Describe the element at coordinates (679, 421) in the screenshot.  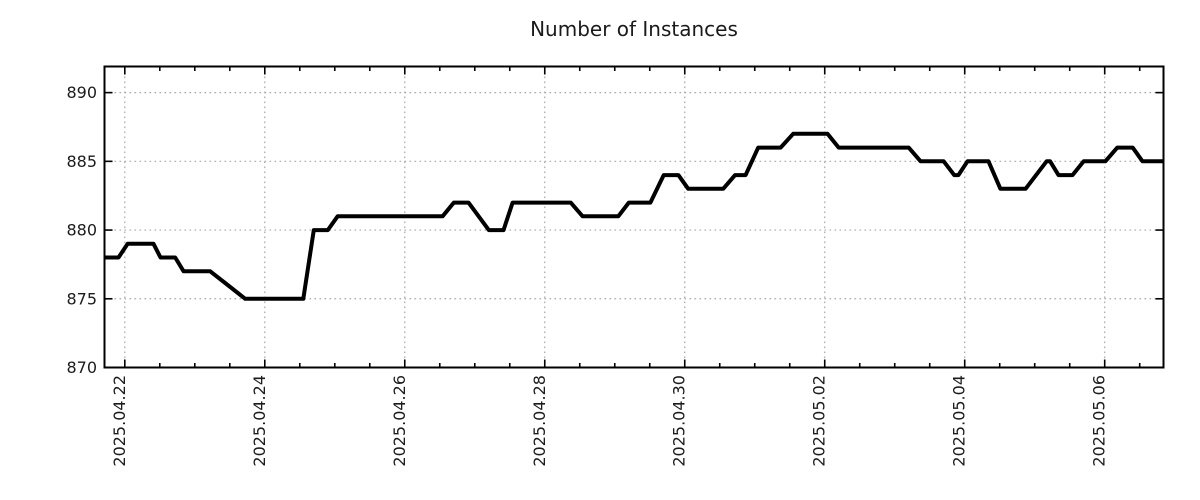
I see `x-tick-label: 2025.04.30` at that location.